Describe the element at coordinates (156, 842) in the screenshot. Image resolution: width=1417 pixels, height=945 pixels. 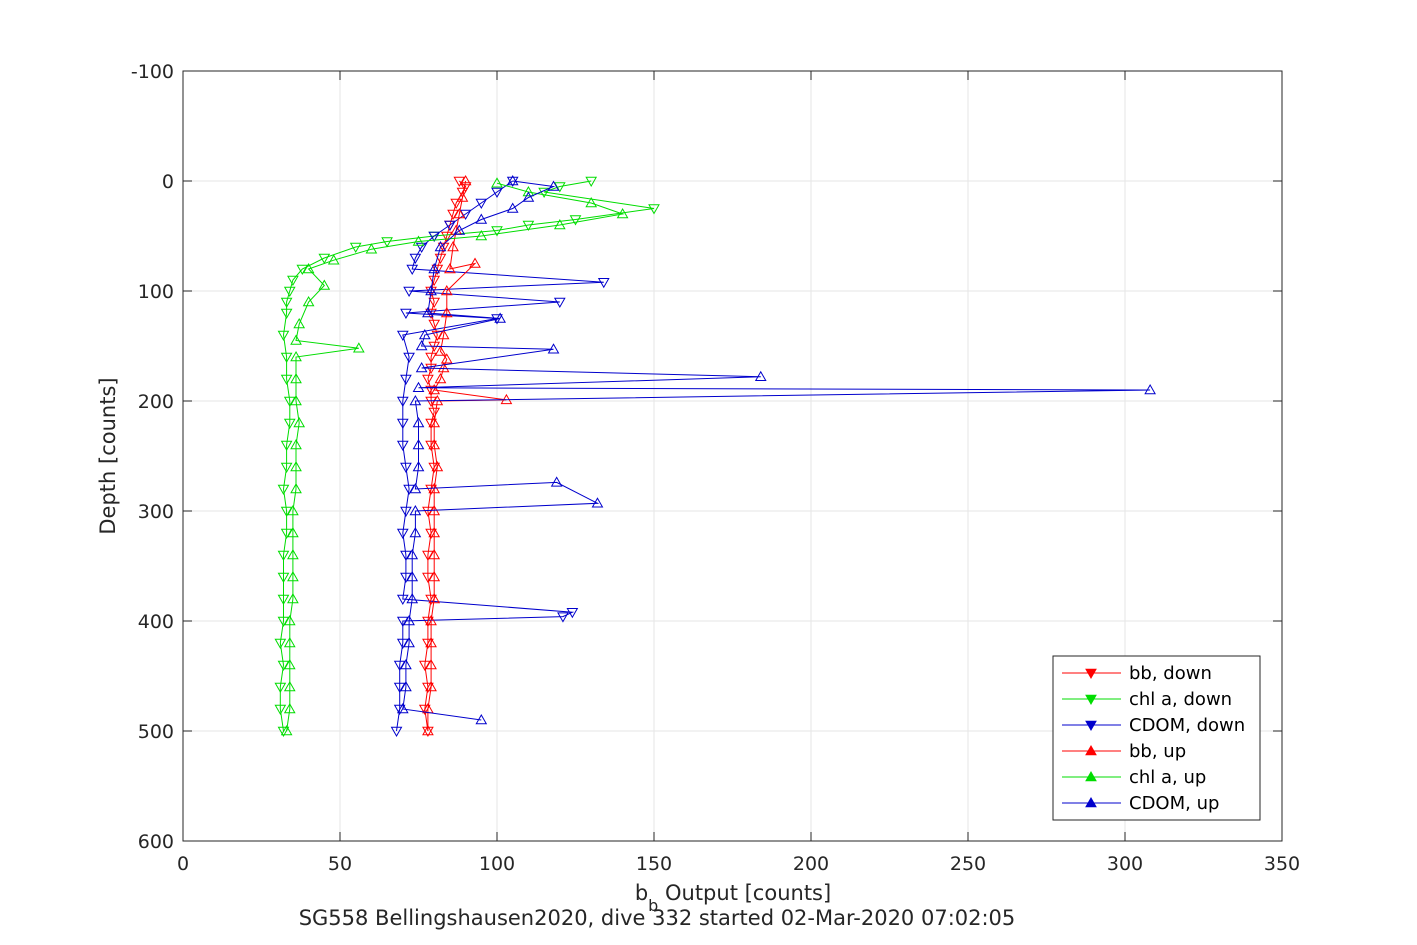
I see `y-tick-label: 600` at that location.